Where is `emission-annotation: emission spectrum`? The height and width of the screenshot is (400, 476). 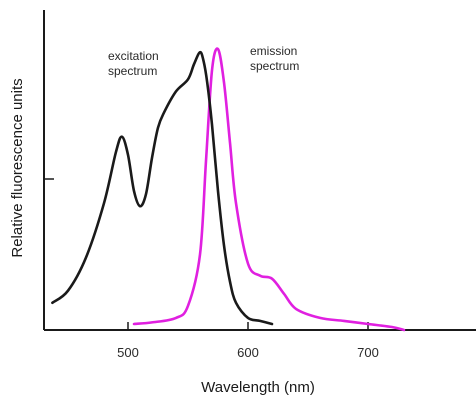
emission-annotation: emission spectrum is located at coordinates (275, 58).